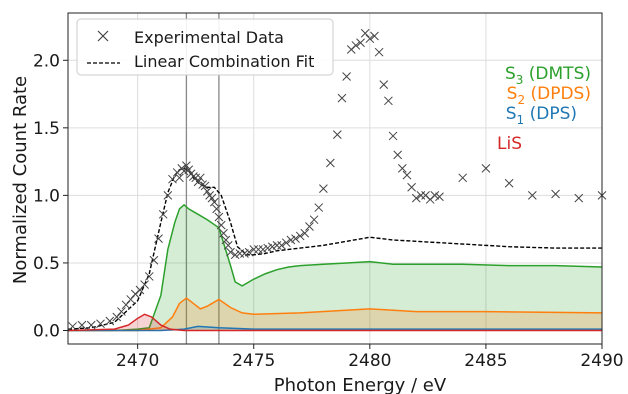  Describe the element at coordinates (548, 75) in the screenshot. I see `annotation-s3: S3 (DMTS)` at that location.